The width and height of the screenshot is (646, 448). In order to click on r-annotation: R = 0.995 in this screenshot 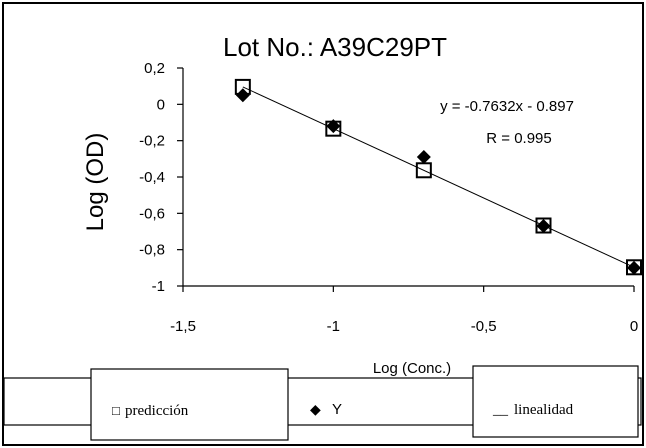, I will do `click(518, 138)`.